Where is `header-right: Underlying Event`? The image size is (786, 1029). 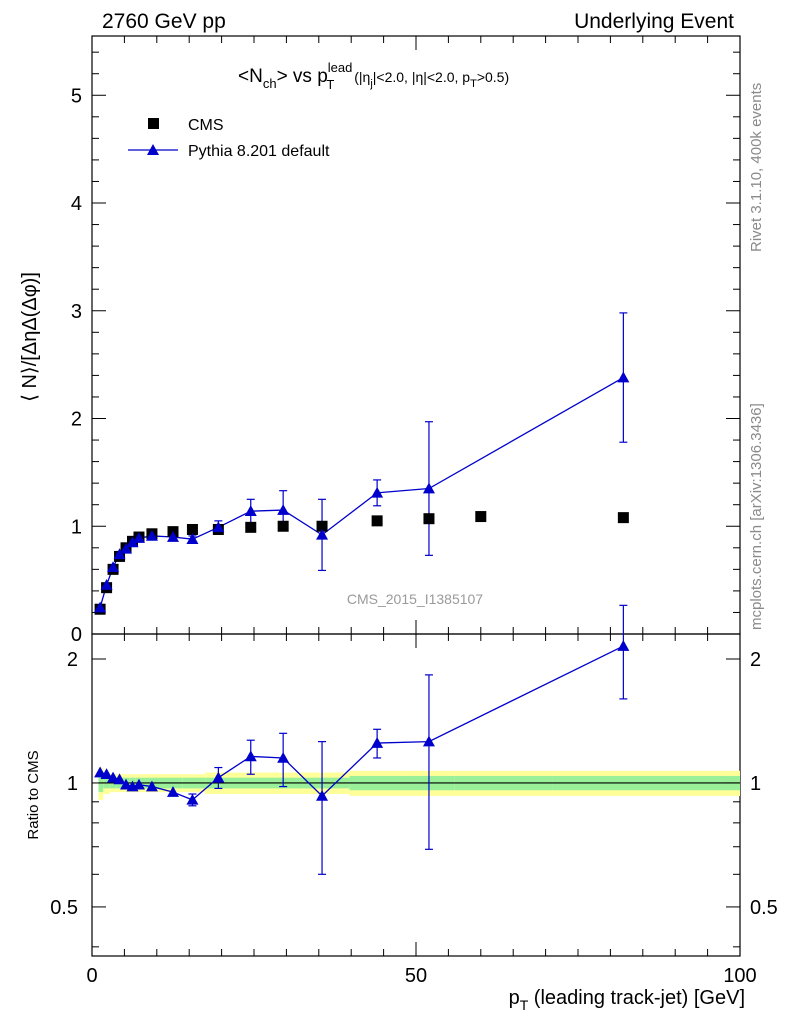
header-right: Underlying Event is located at coordinates (654, 21).